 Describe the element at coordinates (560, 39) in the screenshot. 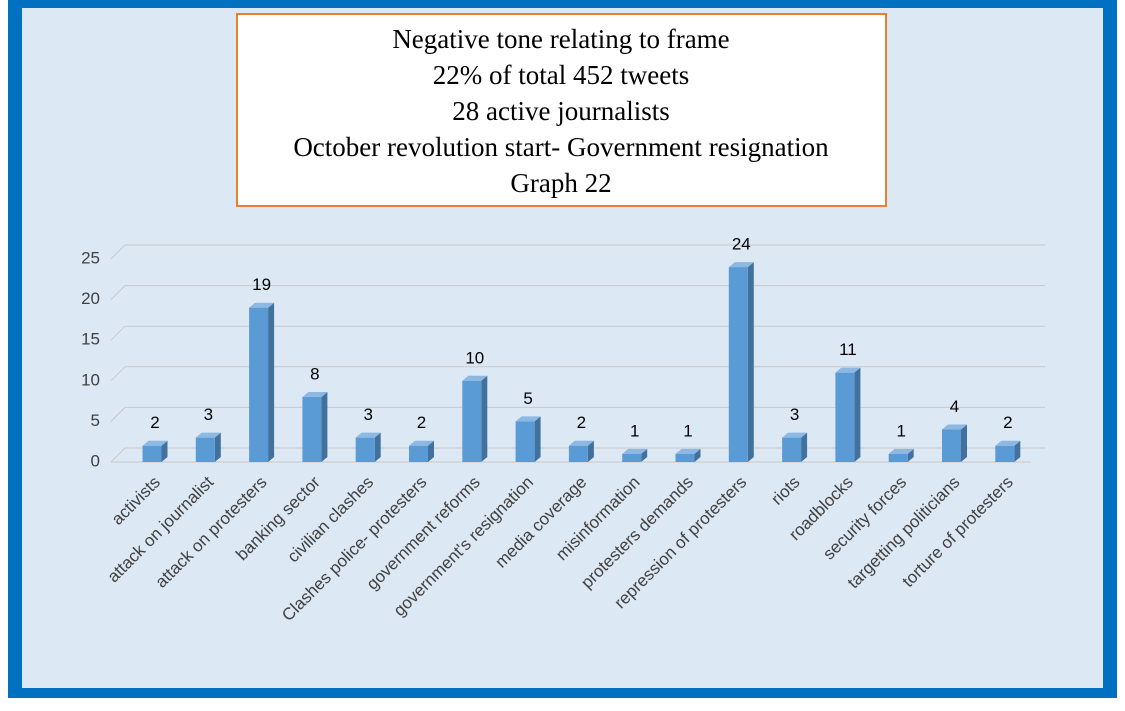

I see `chart-title: Negative tone relating to frame` at that location.